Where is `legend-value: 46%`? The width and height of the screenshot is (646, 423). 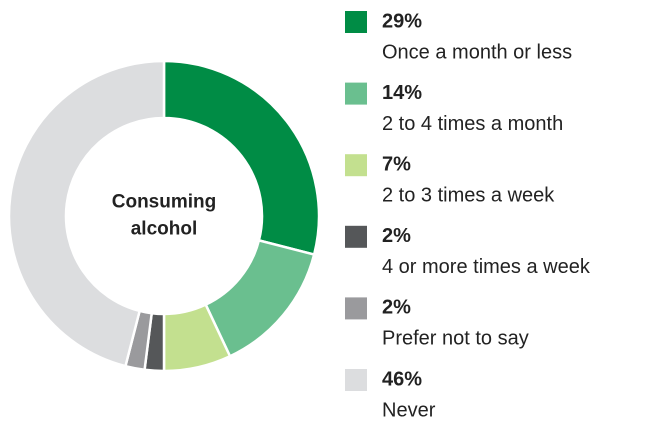 legend-value: 46% is located at coordinates (402, 379).